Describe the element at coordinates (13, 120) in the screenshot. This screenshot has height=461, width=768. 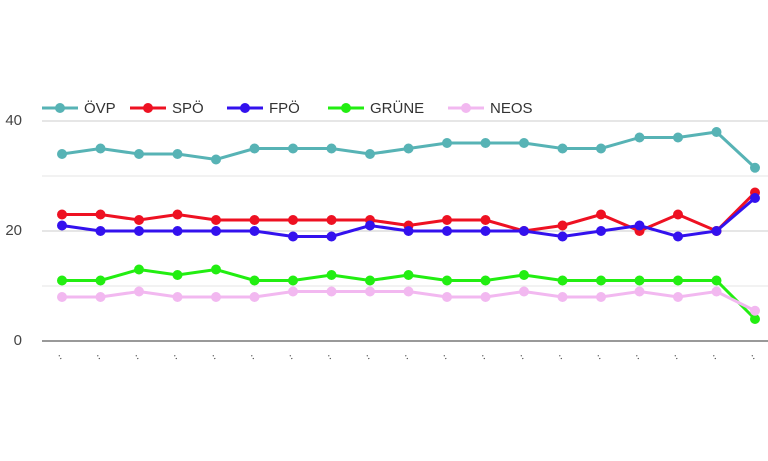
I see `y-tick-label: 40` at that location.